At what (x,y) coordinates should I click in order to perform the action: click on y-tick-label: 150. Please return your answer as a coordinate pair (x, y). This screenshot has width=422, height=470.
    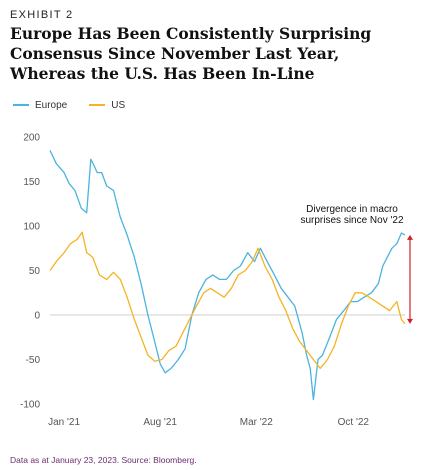
    Looking at the image, I should click on (31, 182).